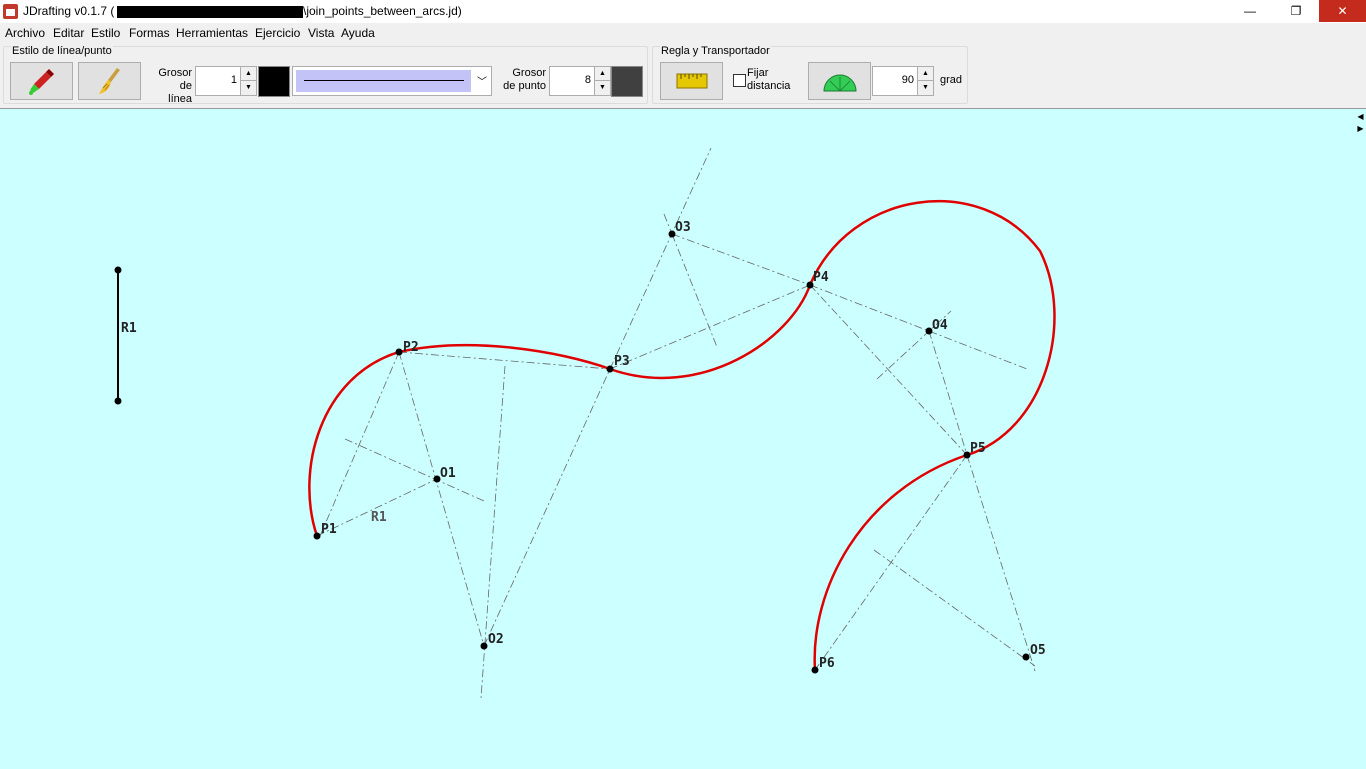 Image resolution: width=1366 pixels, height=769 pixels. Describe the element at coordinates (321, 33) in the screenshot. I see `menu-vista: Vista` at that location.